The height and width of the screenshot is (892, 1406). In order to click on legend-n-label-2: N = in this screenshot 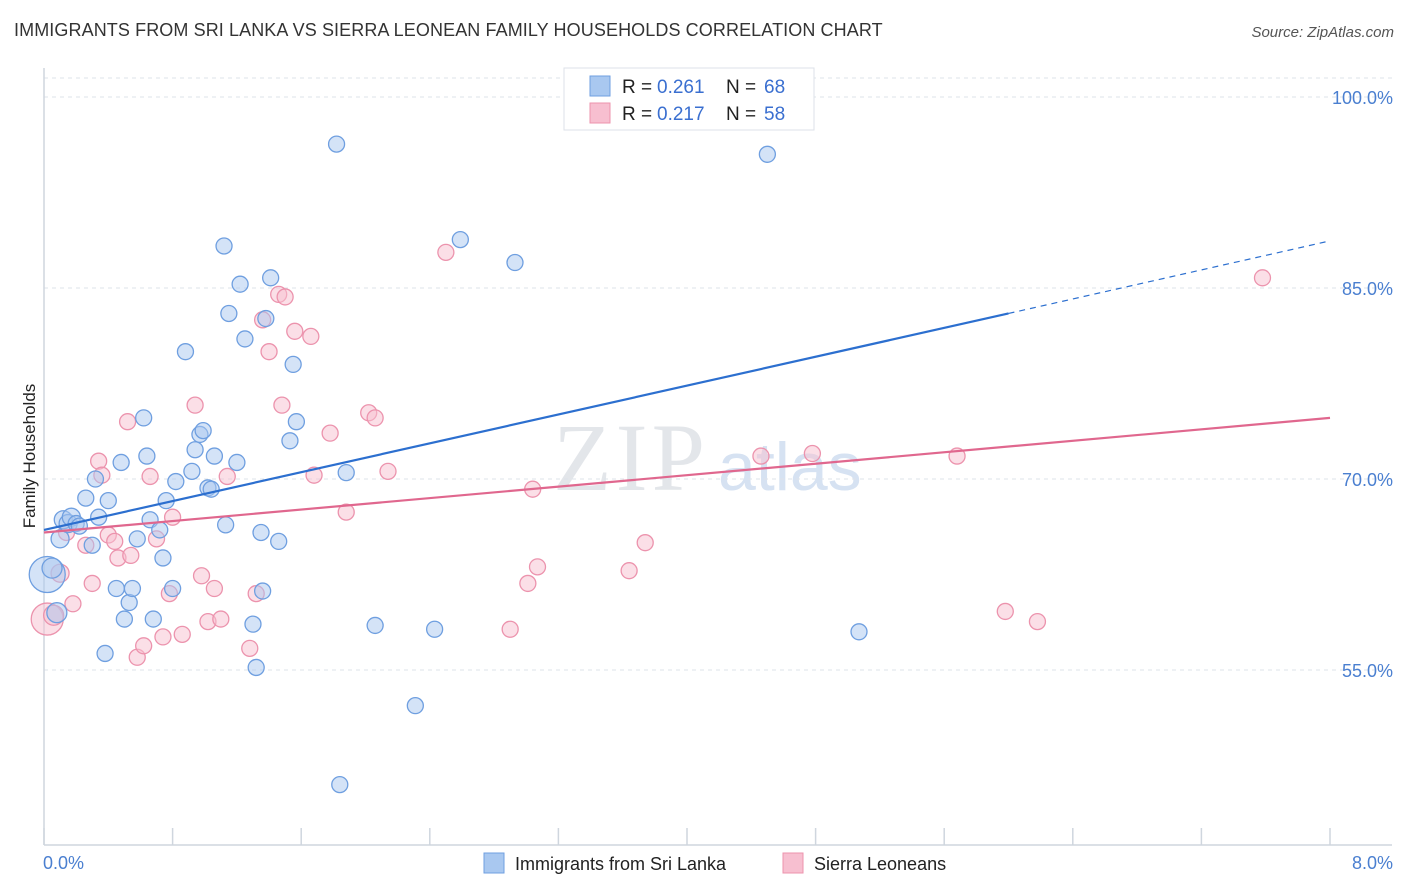, I will do `click(741, 114)`.